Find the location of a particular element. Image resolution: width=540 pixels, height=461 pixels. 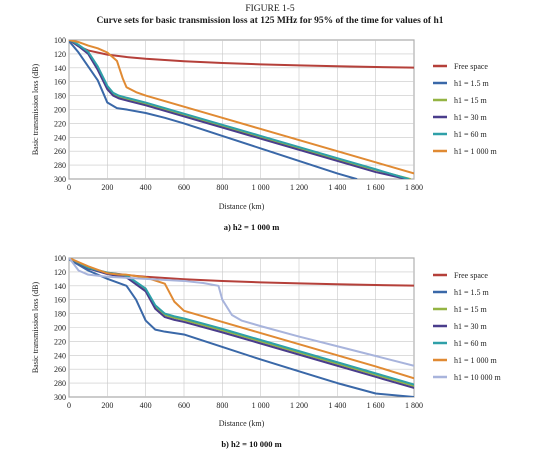

panel-caption: a) h2 = 1 000 m is located at coordinates (252, 227).